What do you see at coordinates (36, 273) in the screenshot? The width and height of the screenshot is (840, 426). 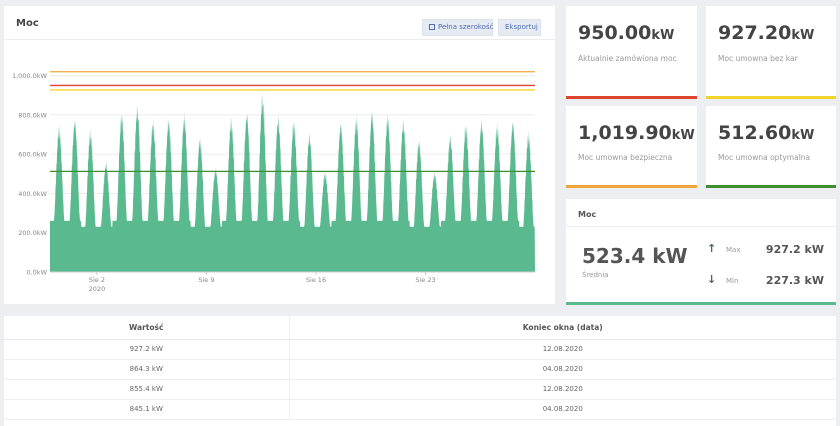 I see `y-tick-label: 0.0kW` at bounding box center [36, 273].